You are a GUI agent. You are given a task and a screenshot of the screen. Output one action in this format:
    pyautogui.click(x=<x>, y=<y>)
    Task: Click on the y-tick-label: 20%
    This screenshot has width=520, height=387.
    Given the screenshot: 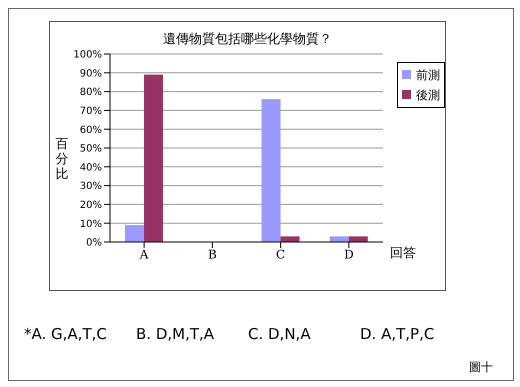 What is the action you would take?
    pyautogui.click(x=91, y=205)
    